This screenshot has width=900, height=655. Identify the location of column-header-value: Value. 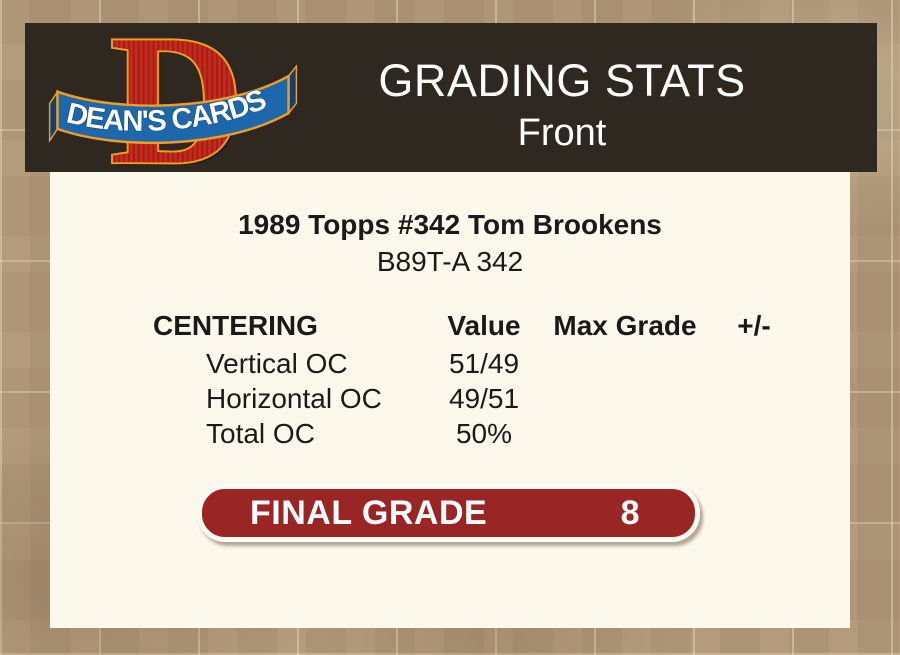
(484, 325).